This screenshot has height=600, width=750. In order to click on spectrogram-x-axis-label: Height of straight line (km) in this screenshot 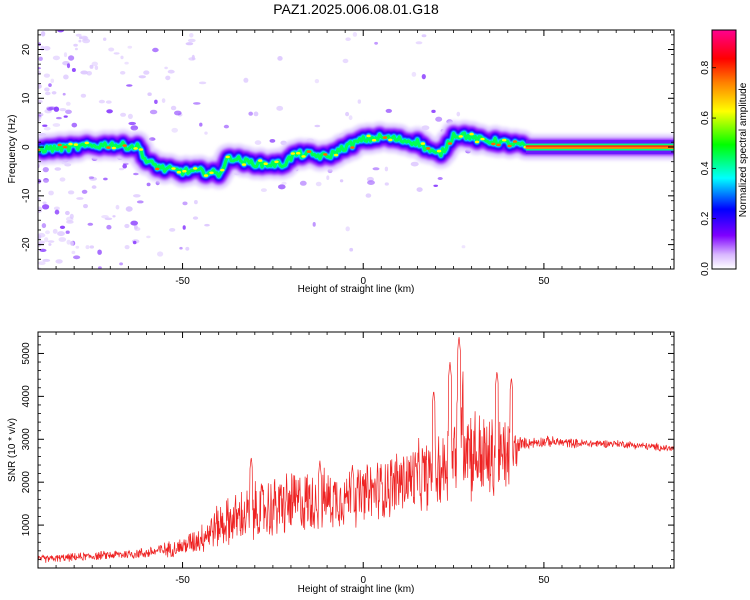, I will do `click(356, 289)`.